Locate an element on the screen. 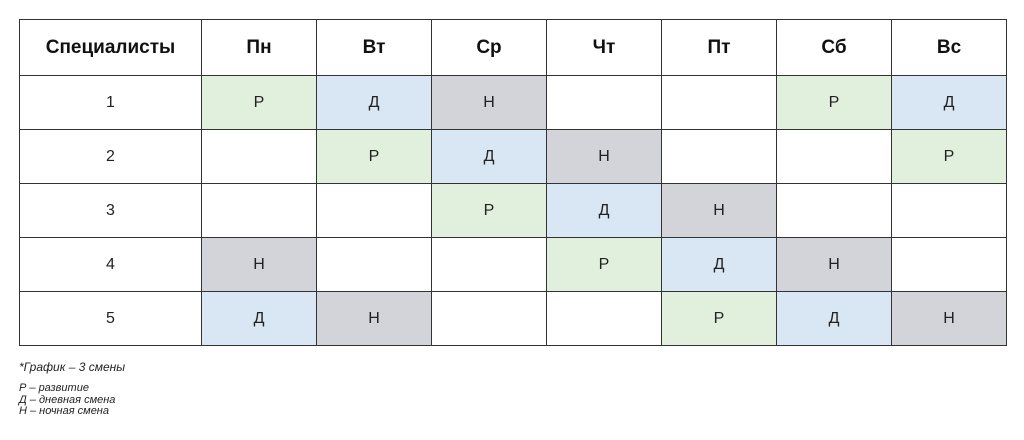  legend-item-night-shift: Н – ночная смена is located at coordinates (64, 411).